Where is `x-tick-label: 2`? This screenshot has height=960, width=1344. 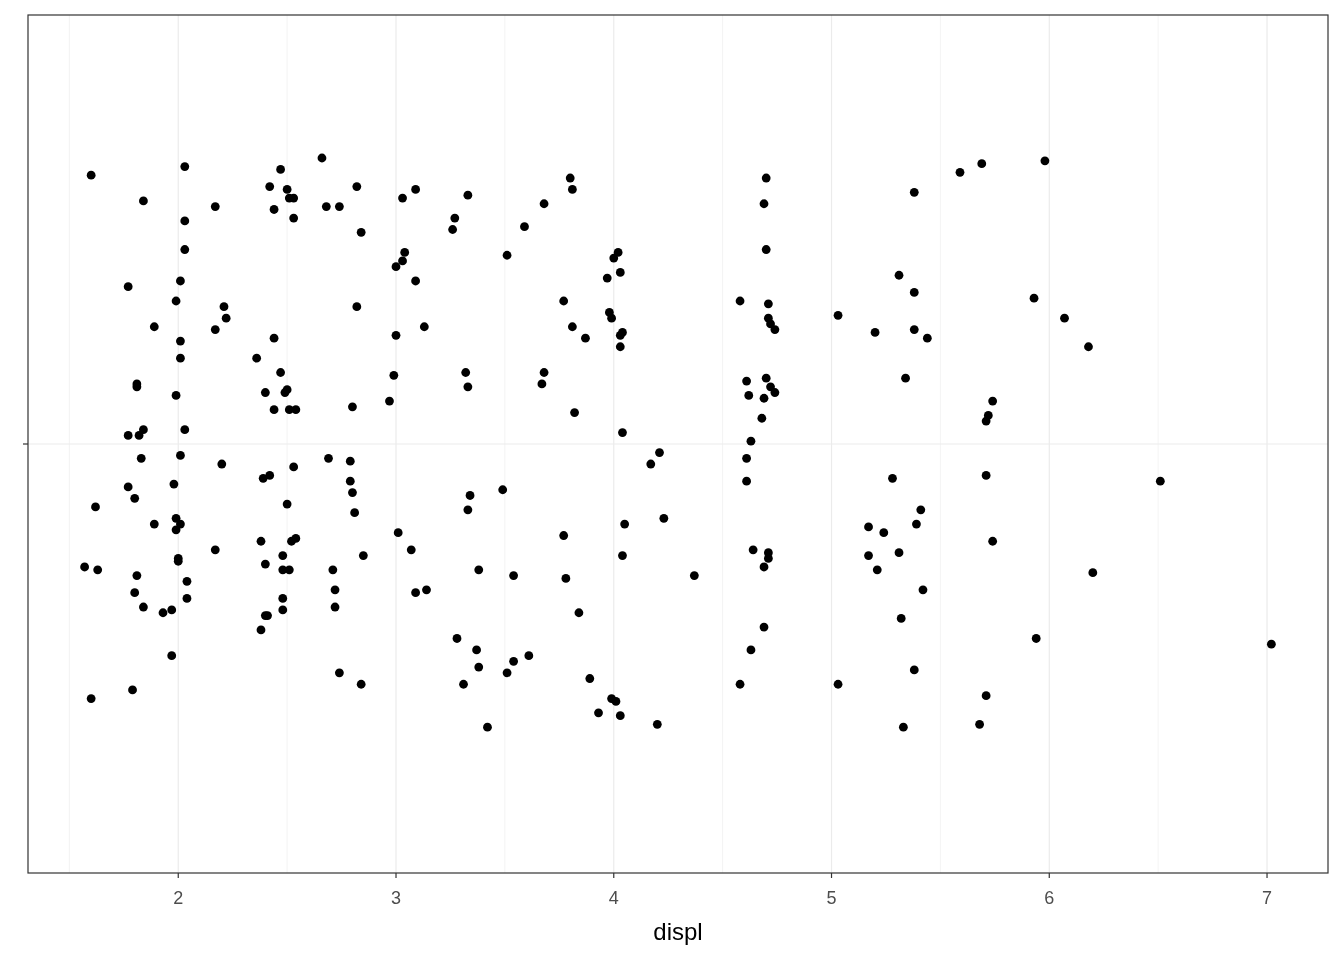 x-tick-label: 2 is located at coordinates (178, 898).